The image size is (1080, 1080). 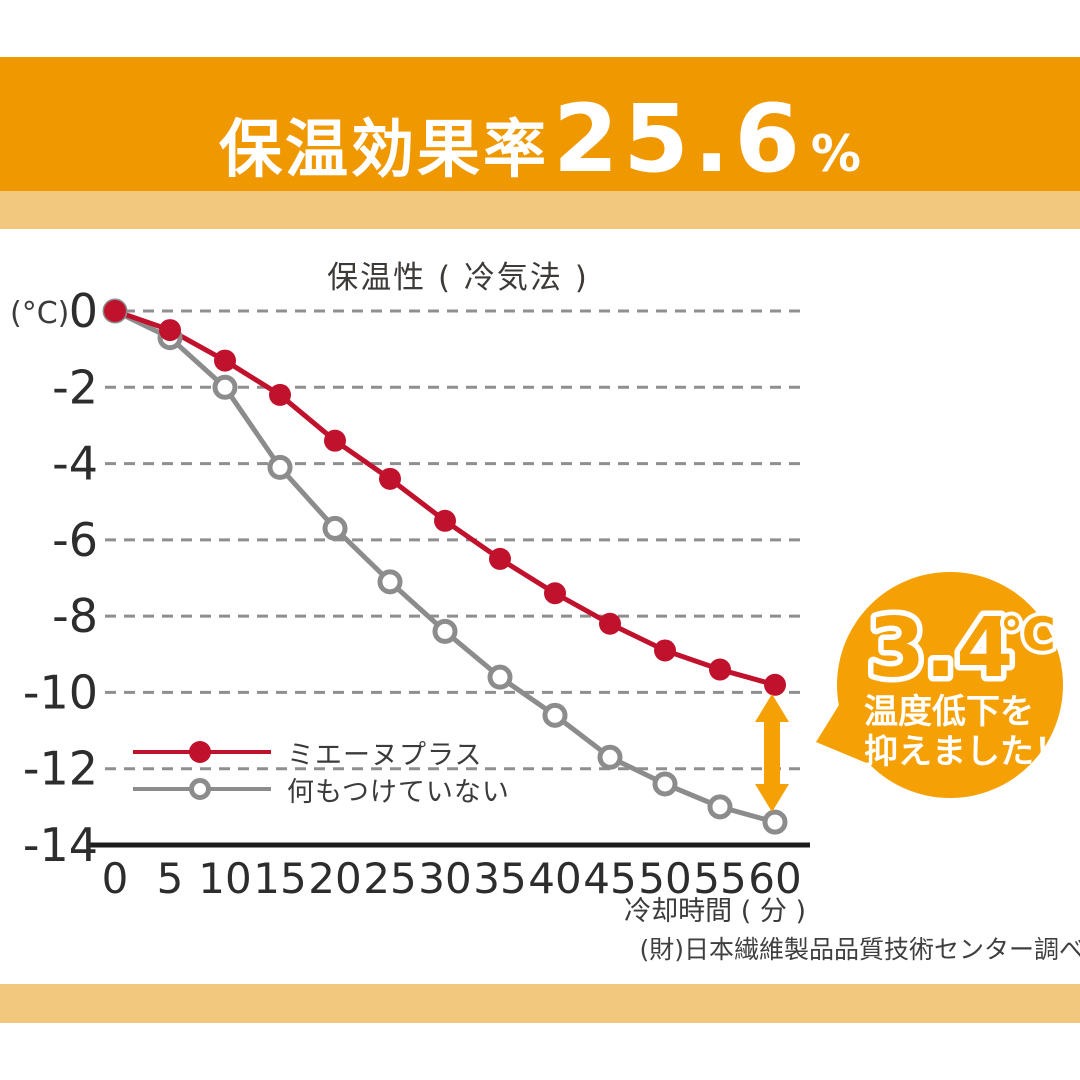 What do you see at coordinates (836, 154) in the screenshot?
I see `header-percent-sign: %` at bounding box center [836, 154].